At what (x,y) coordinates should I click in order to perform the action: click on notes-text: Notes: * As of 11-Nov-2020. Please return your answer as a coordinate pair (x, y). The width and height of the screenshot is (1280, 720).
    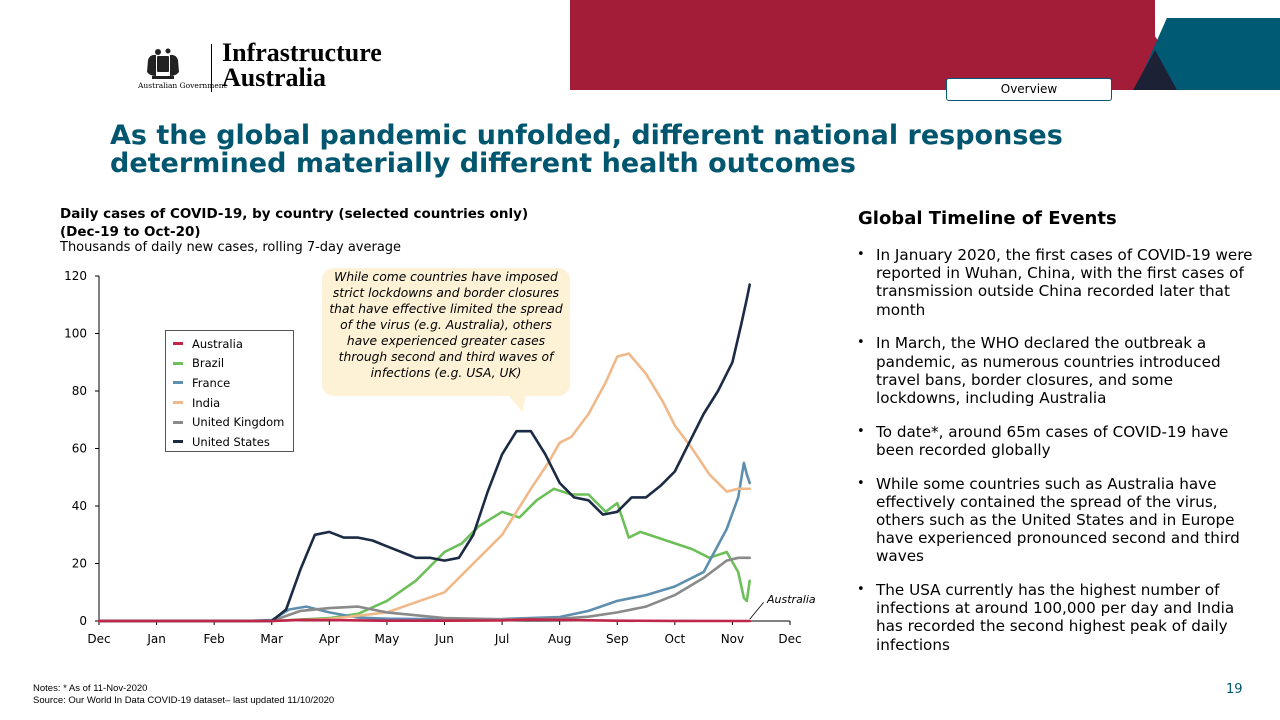
    Looking at the image, I should click on (90, 688).